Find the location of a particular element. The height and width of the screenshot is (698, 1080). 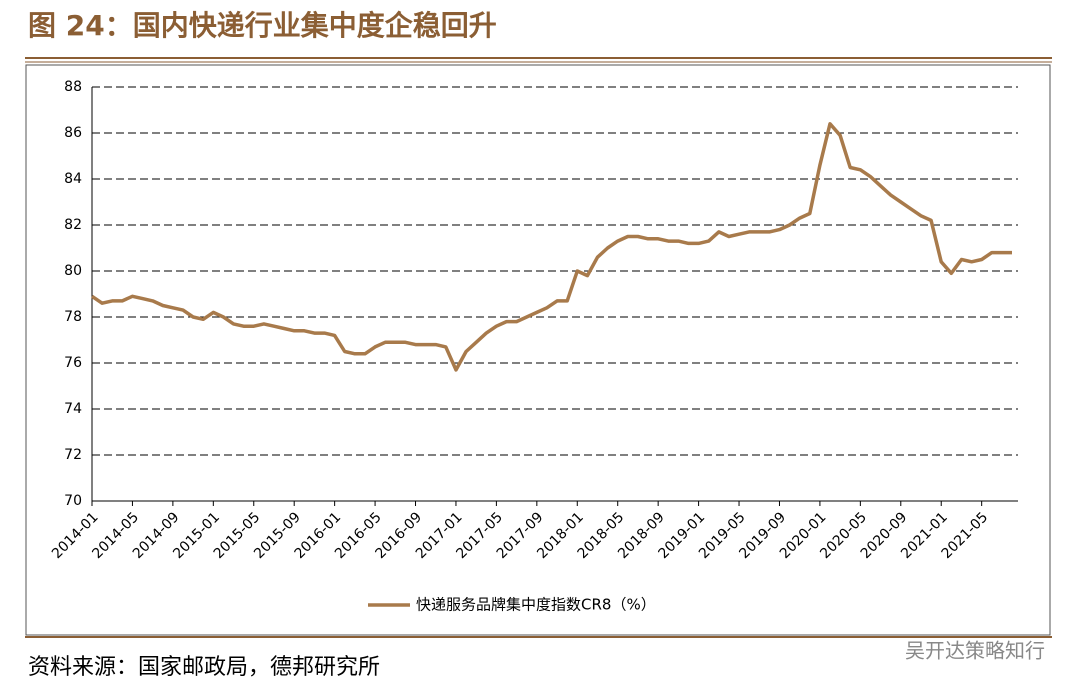

y-tick-label: 82 is located at coordinates (73, 225).